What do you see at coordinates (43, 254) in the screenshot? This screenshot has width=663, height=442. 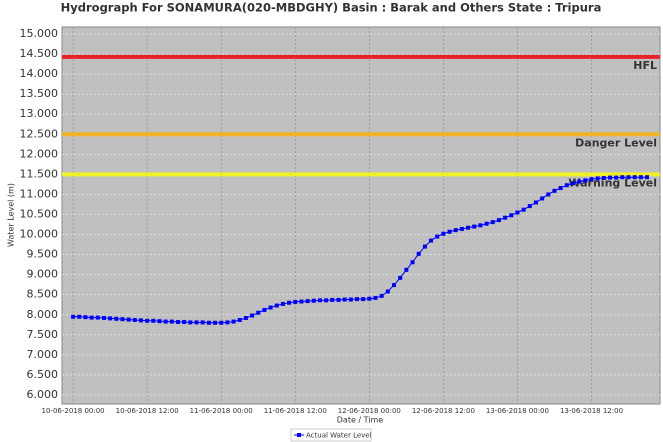 I see `y-tick-label: 9.500` at bounding box center [43, 254].